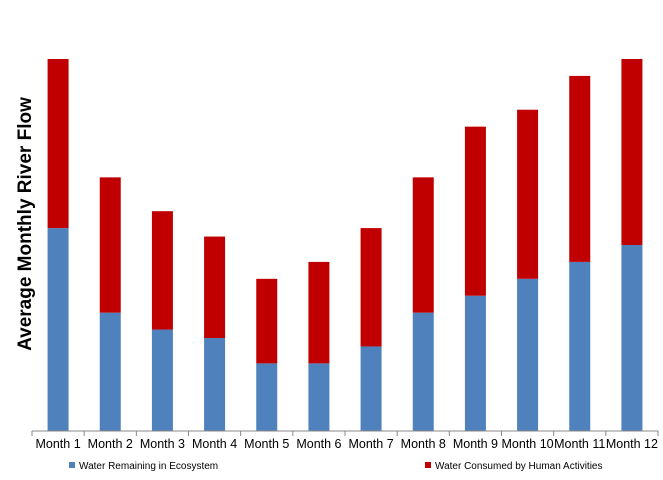 This screenshot has width=663, height=480. What do you see at coordinates (25, 224) in the screenshot?
I see `y-axis-label: Average Monthly River Flow` at bounding box center [25, 224].